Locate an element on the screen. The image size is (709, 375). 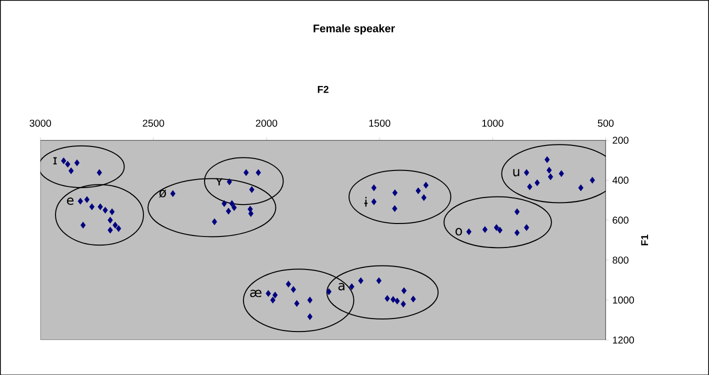
x-tick-label: 2500 is located at coordinates (153, 123).